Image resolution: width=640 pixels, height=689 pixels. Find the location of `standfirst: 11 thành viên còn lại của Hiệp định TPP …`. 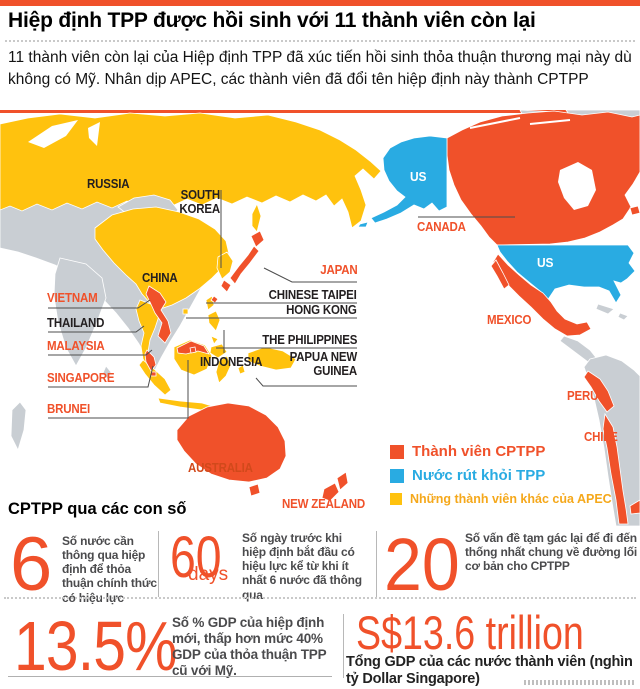

standfirst: 11 thành viên còn lại của Hiệp định TPP … is located at coordinates (320, 69).